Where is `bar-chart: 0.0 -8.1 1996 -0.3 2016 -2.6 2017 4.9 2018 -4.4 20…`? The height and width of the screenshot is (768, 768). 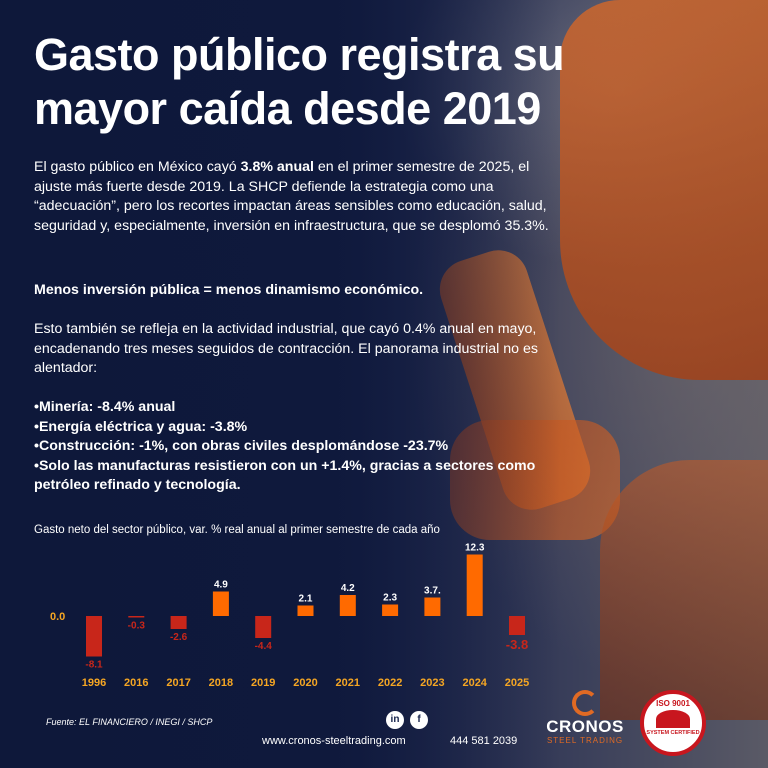
bar-chart: 0.0 -8.1 1996 -0.3 2016 -2.6 2017 4.9 2018 -4.4 20… is located at coordinates (289, 616).